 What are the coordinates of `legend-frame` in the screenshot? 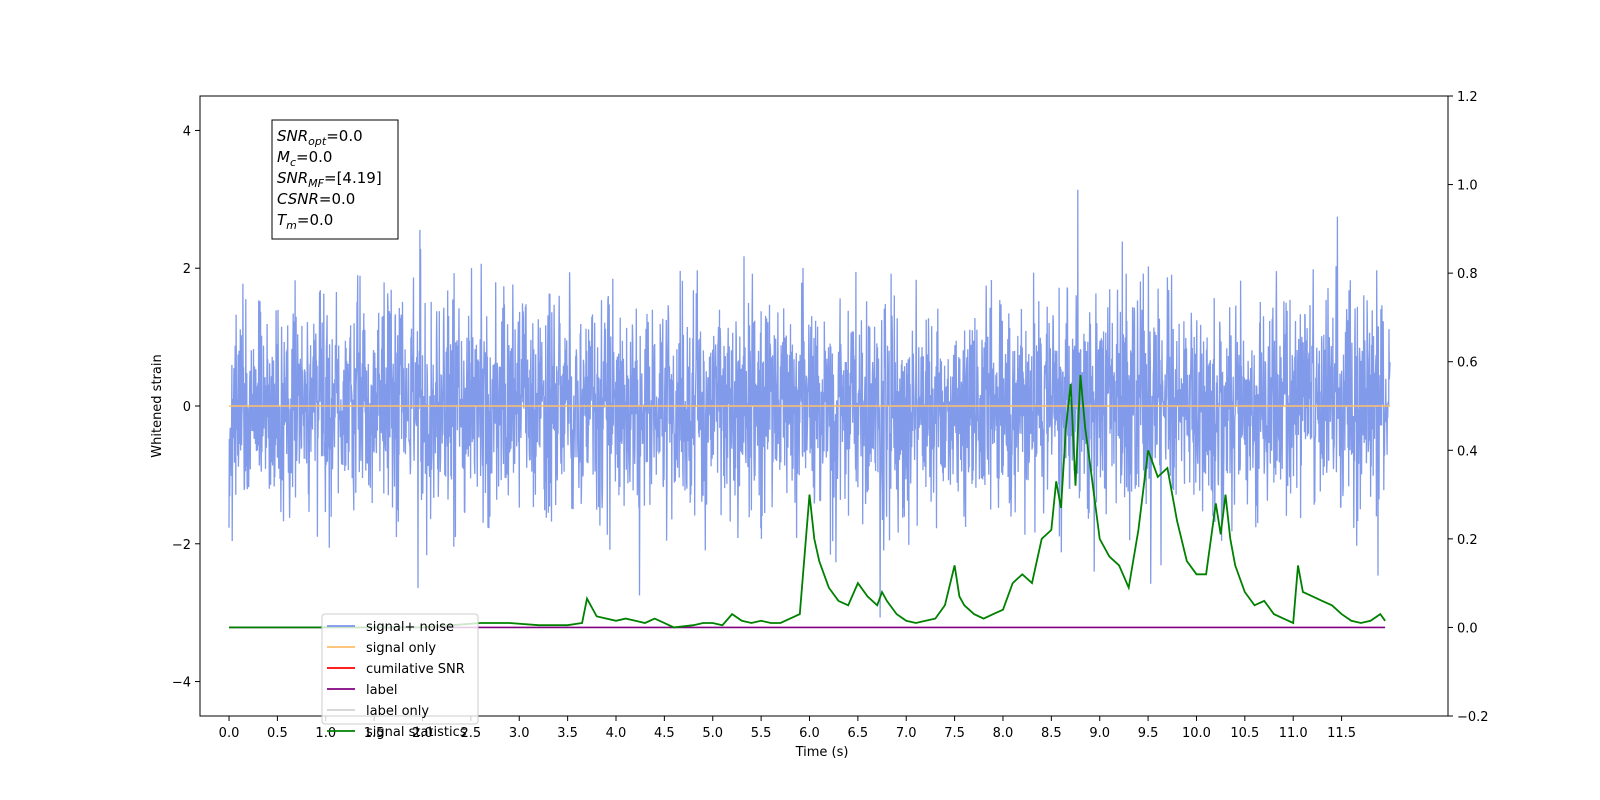 It's located at (400, 669).